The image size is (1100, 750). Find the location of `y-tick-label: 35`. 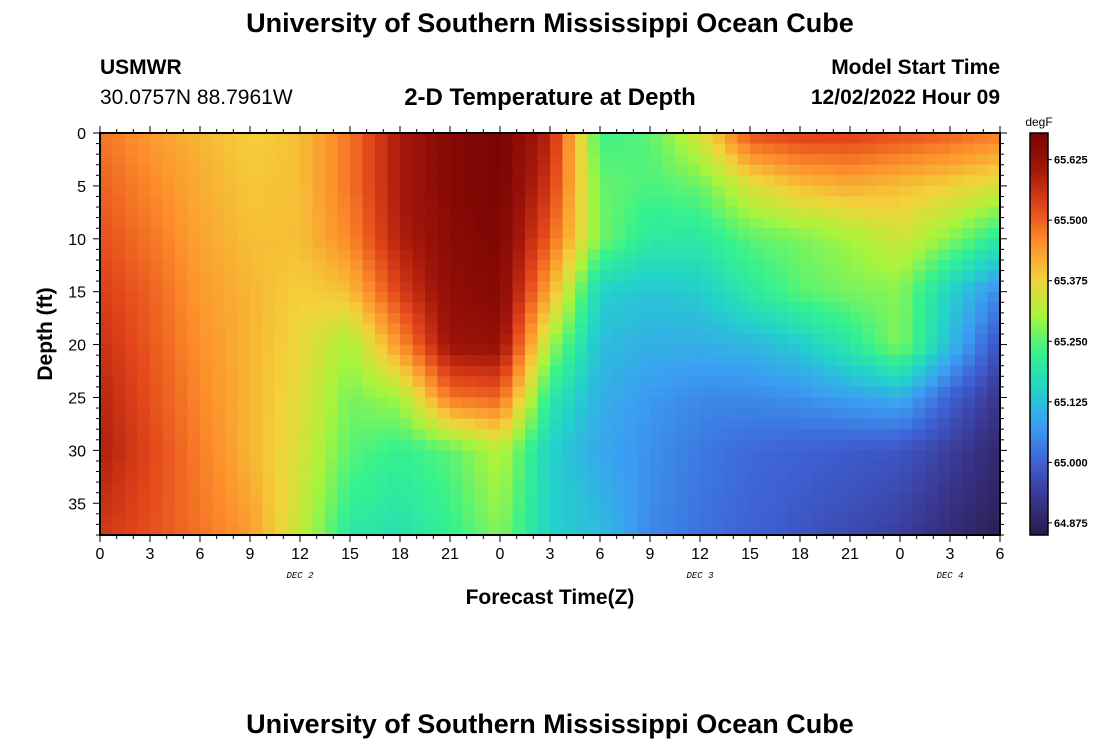

y-tick-label: 35 is located at coordinates (77, 504).